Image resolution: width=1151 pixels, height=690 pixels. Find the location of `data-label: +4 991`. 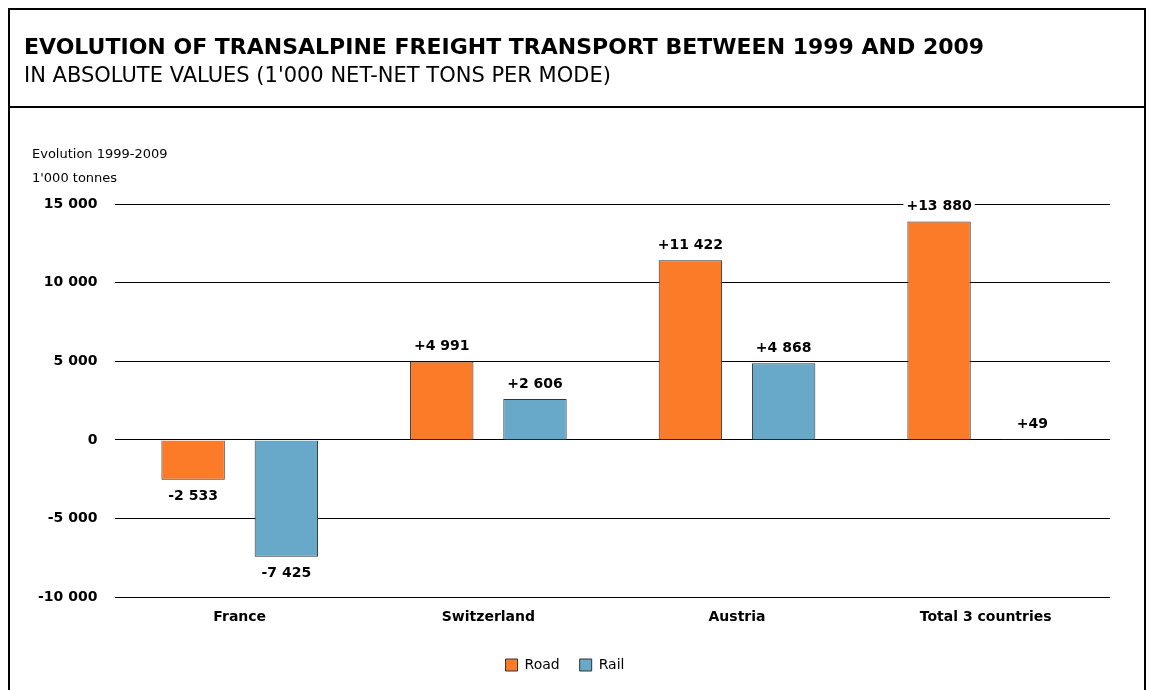

data-label: +4 991 is located at coordinates (441, 345).